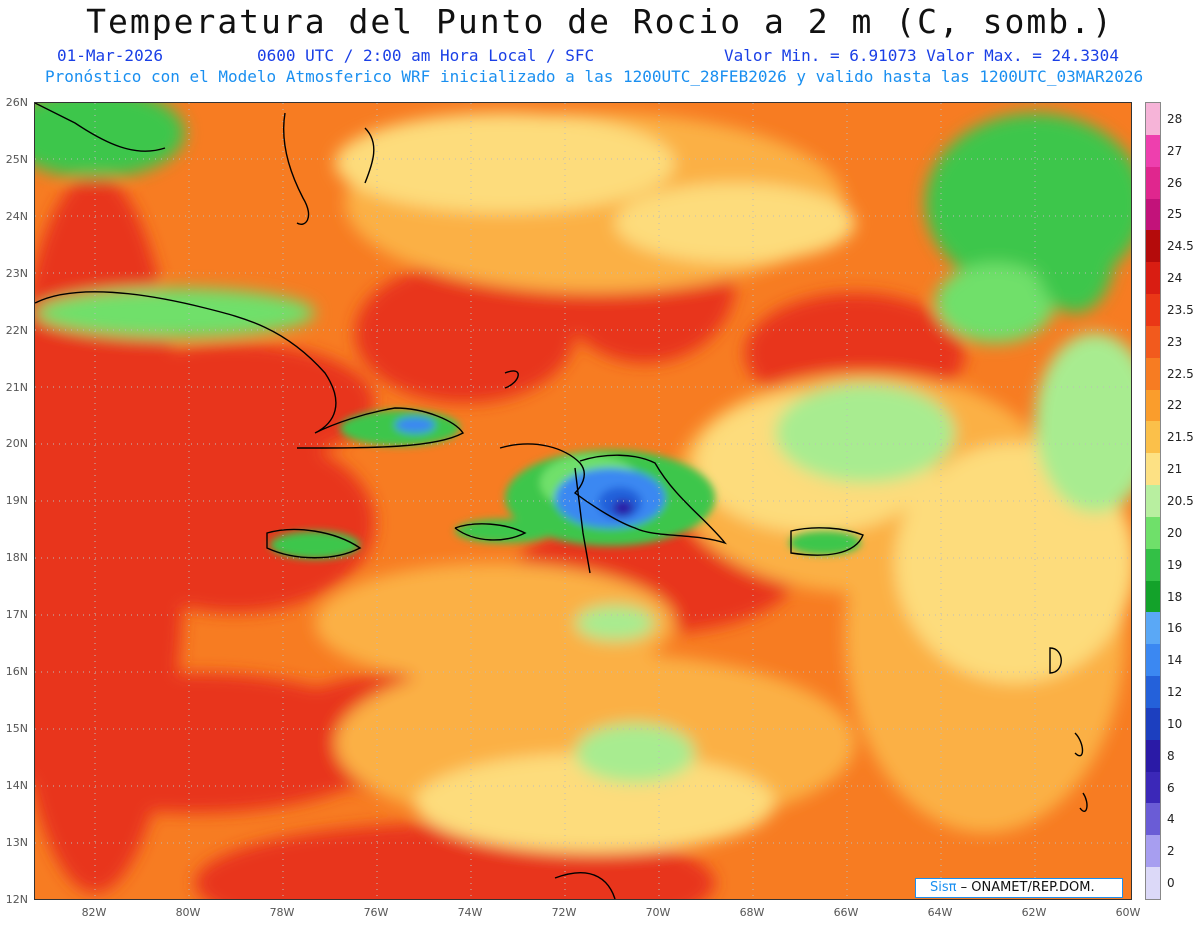  What do you see at coordinates (16, 615) in the screenshot?
I see `y-tick-label: 17N` at bounding box center [16, 615].